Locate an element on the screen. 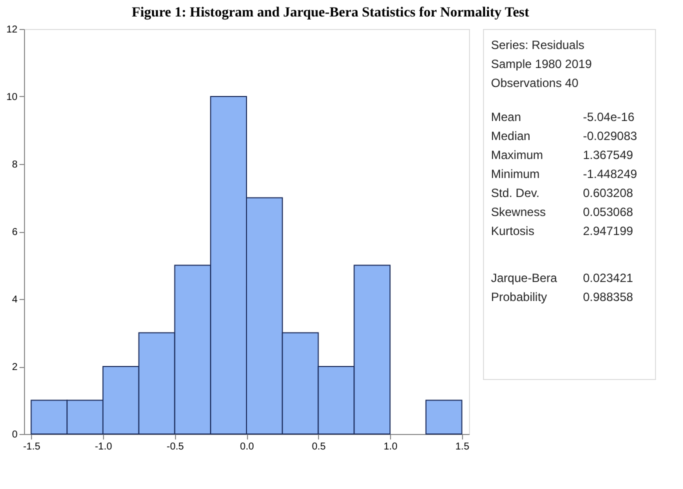 Image resolution: width=683 pixels, height=489 pixels. text: Maximum is located at coordinates (517, 155).